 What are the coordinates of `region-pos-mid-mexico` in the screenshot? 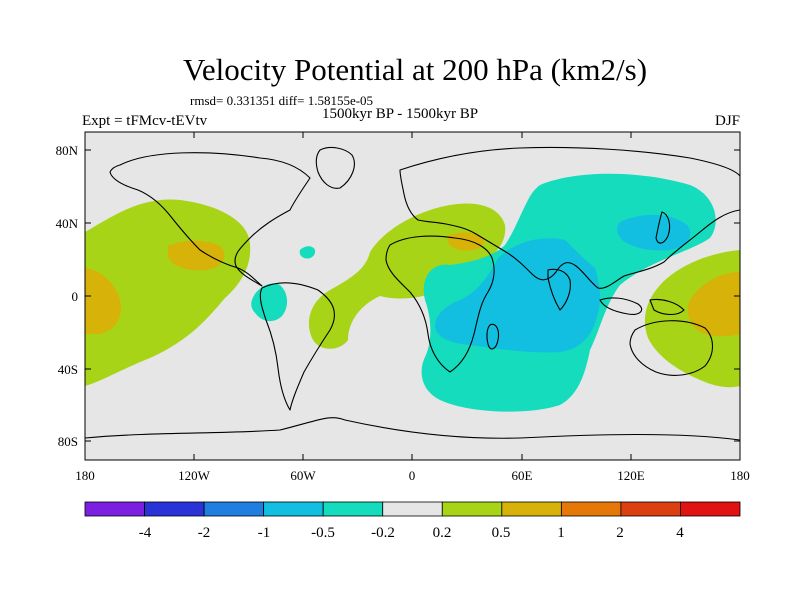 It's located at (196, 255).